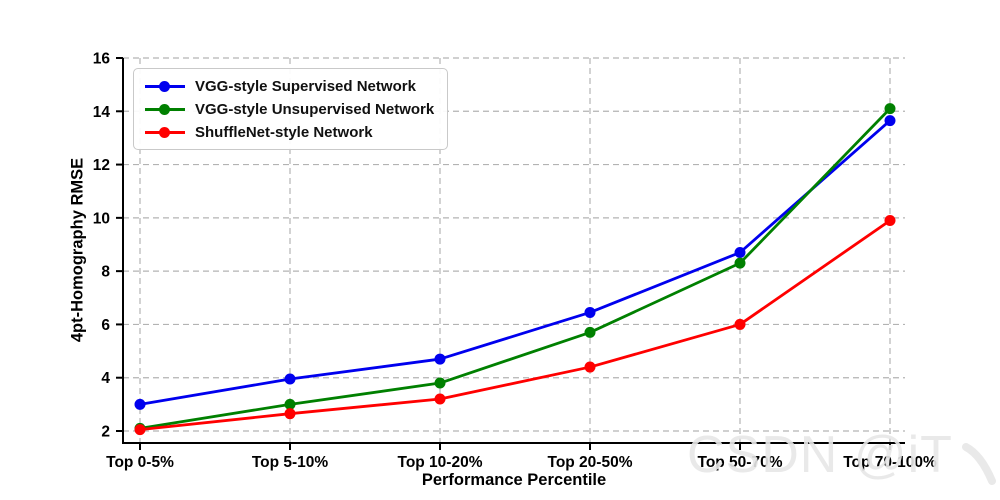 The image size is (1000, 500). I want to click on y-tick-label: 12, so click(101, 165).